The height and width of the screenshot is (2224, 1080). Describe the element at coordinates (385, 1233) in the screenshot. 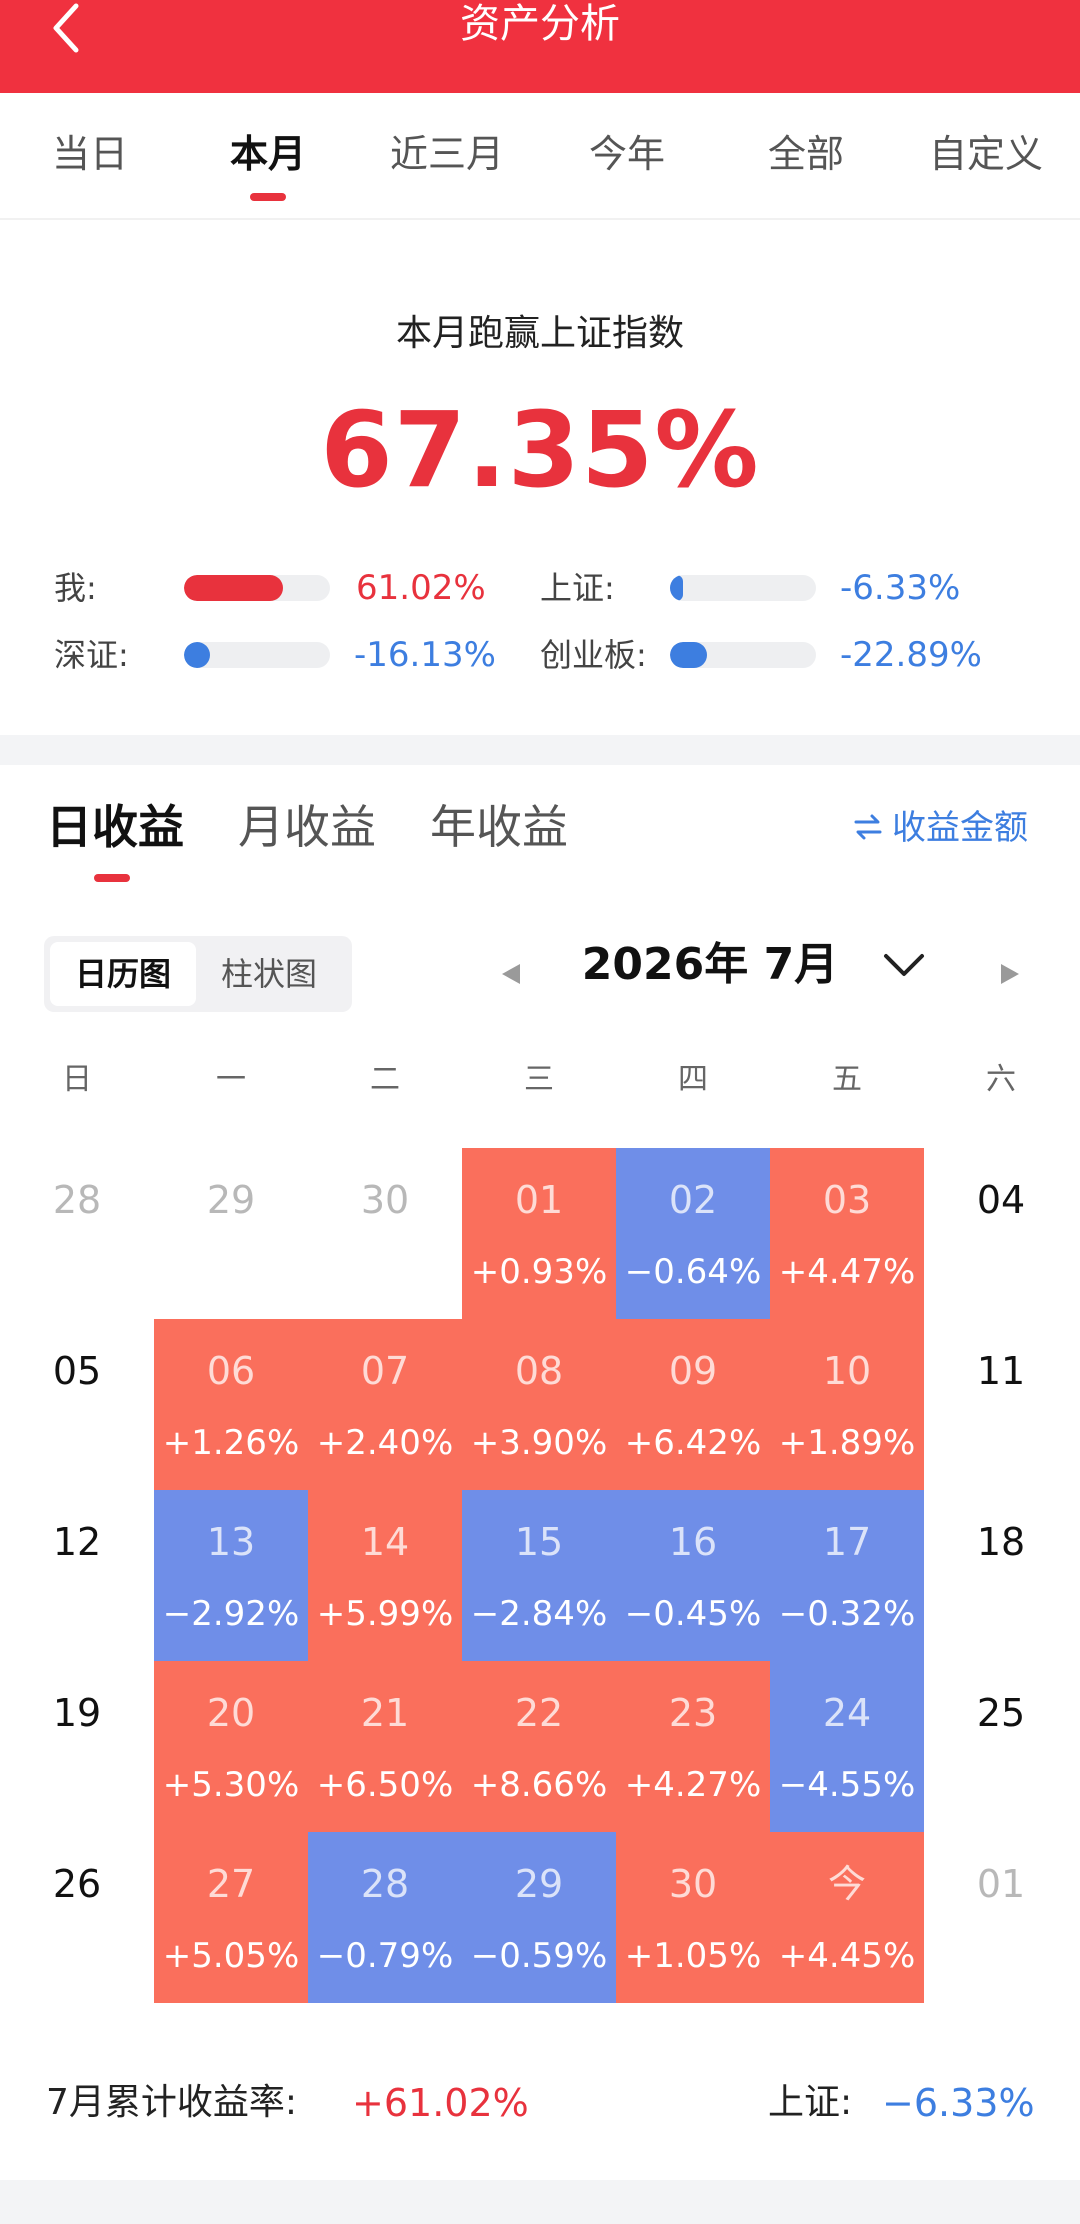

I see `calendar-day-cell: 30` at that location.